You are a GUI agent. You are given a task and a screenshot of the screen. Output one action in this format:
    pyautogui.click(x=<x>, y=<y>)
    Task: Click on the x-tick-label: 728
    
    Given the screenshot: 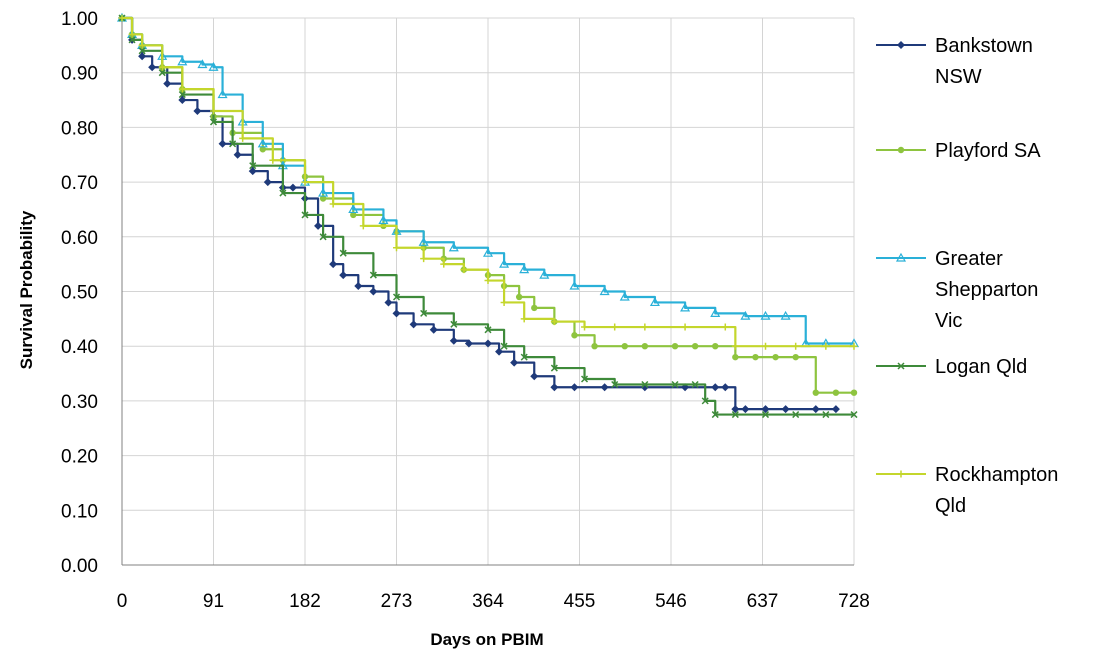 What is the action you would take?
    pyautogui.click(x=854, y=601)
    